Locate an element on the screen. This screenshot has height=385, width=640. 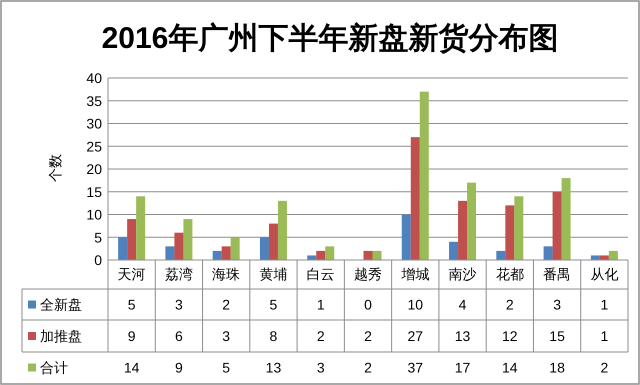
x-tick-label: 花都 is located at coordinates (510, 274).